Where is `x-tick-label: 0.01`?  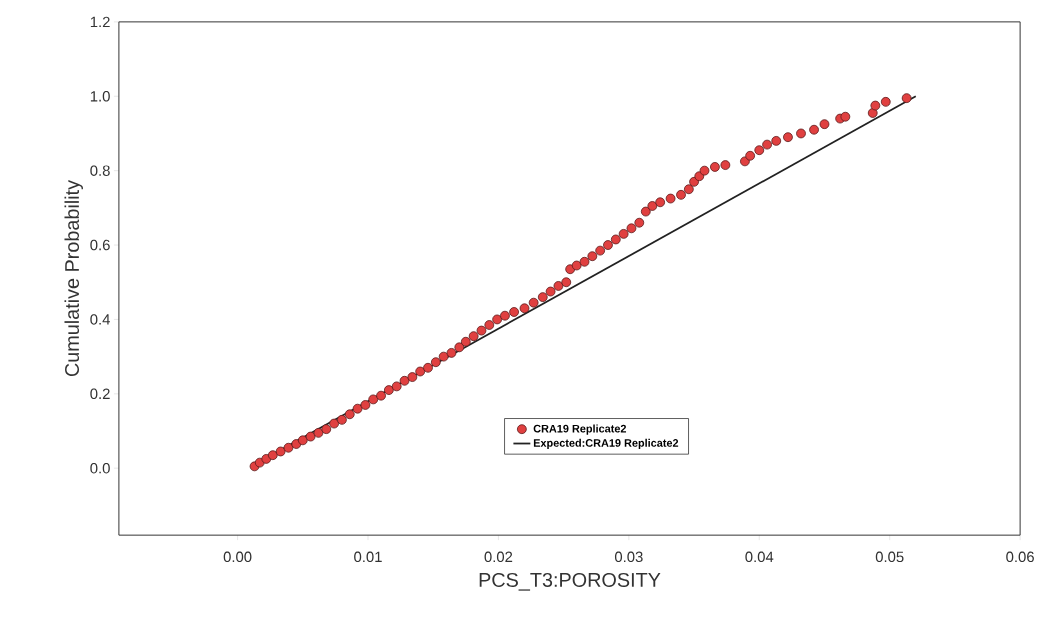 x-tick-label: 0.01 is located at coordinates (368, 557).